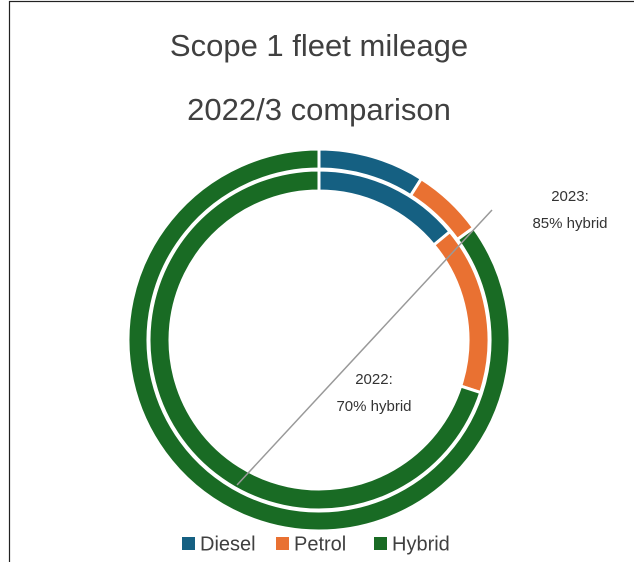 The image size is (634, 562). What do you see at coordinates (320, 544) in the screenshot?
I see `legend-label: Petrol` at bounding box center [320, 544].